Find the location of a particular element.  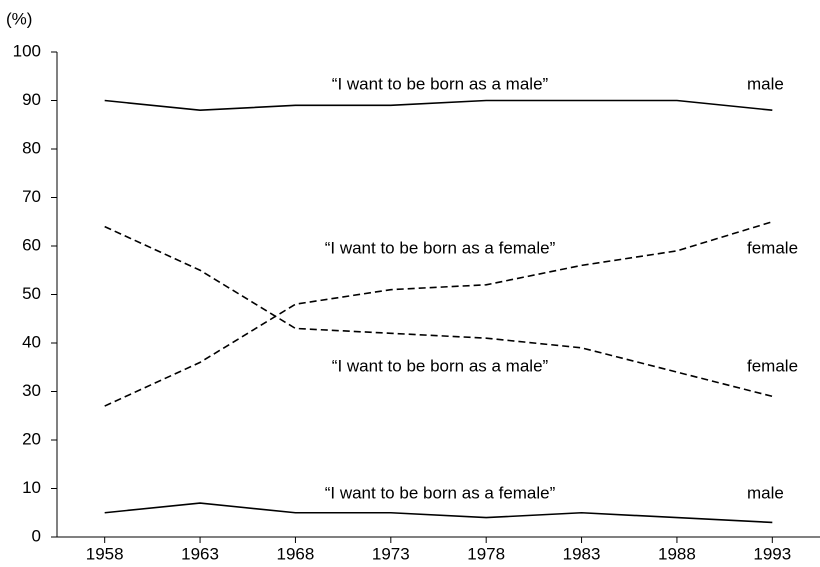

y-tick-label: 80 is located at coordinates (31, 147).